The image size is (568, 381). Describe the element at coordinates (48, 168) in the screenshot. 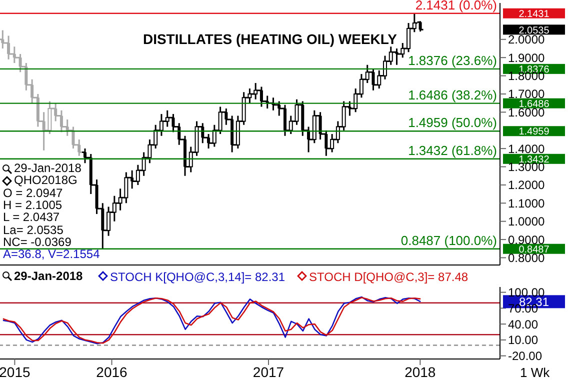

I see `annotation: 29-Jan-2018` at that location.